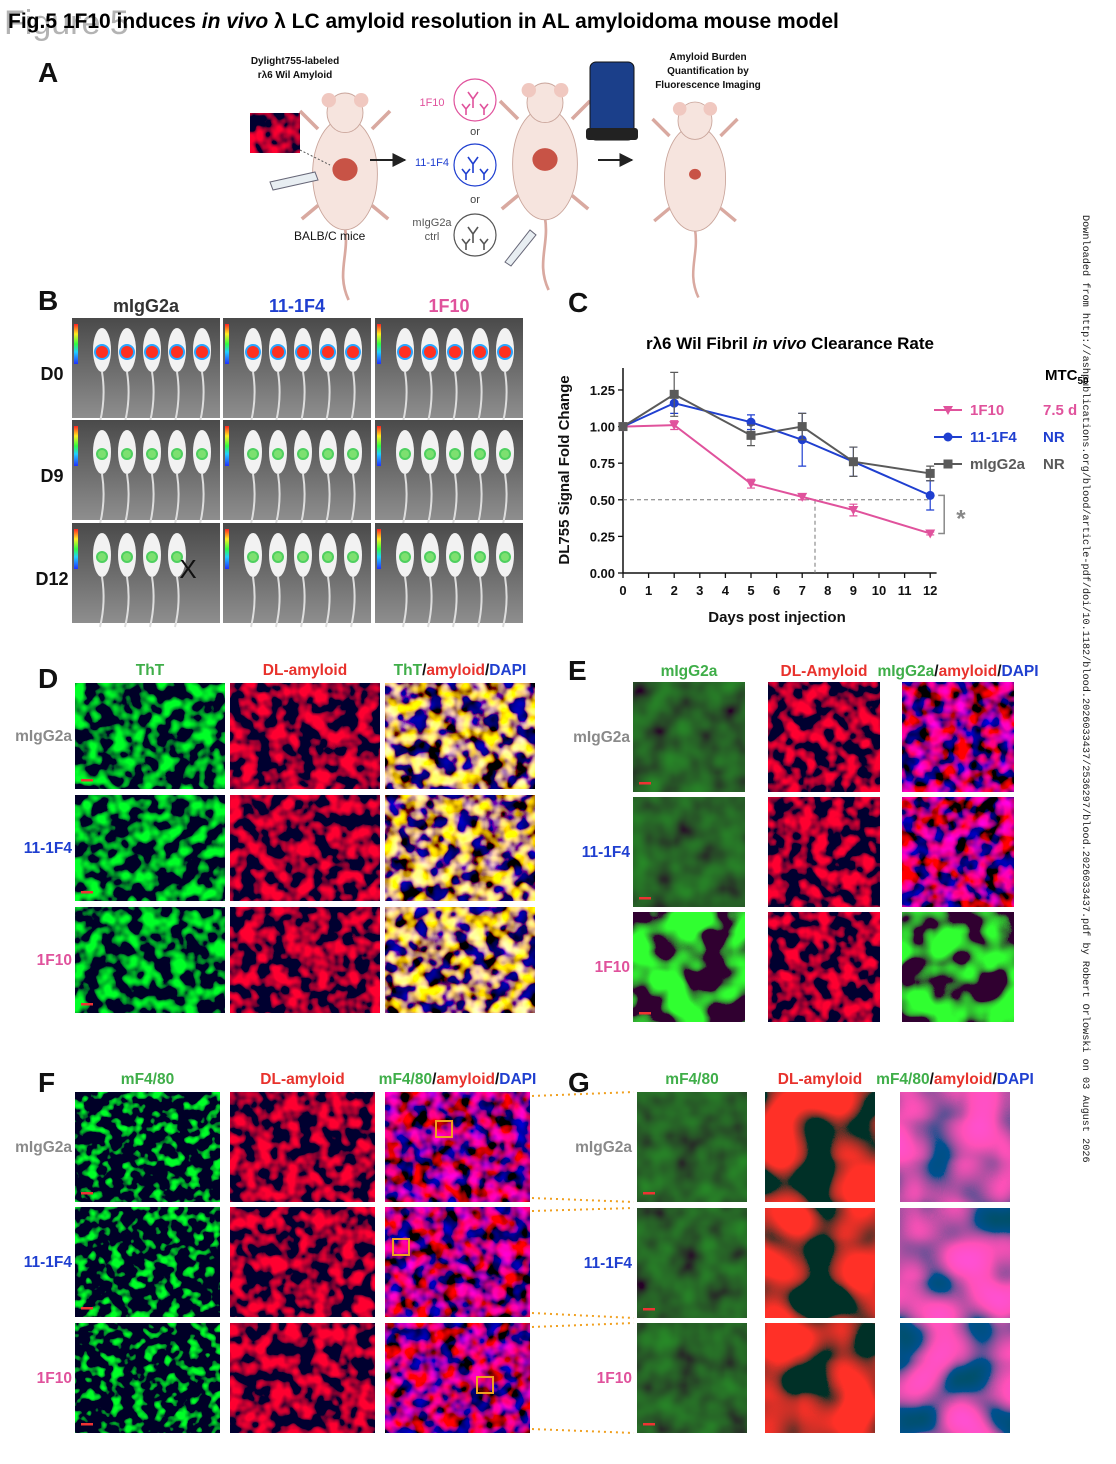 The width and height of the screenshot is (1116, 1464). I want to click on readout-label: Quantification by, so click(708, 71).